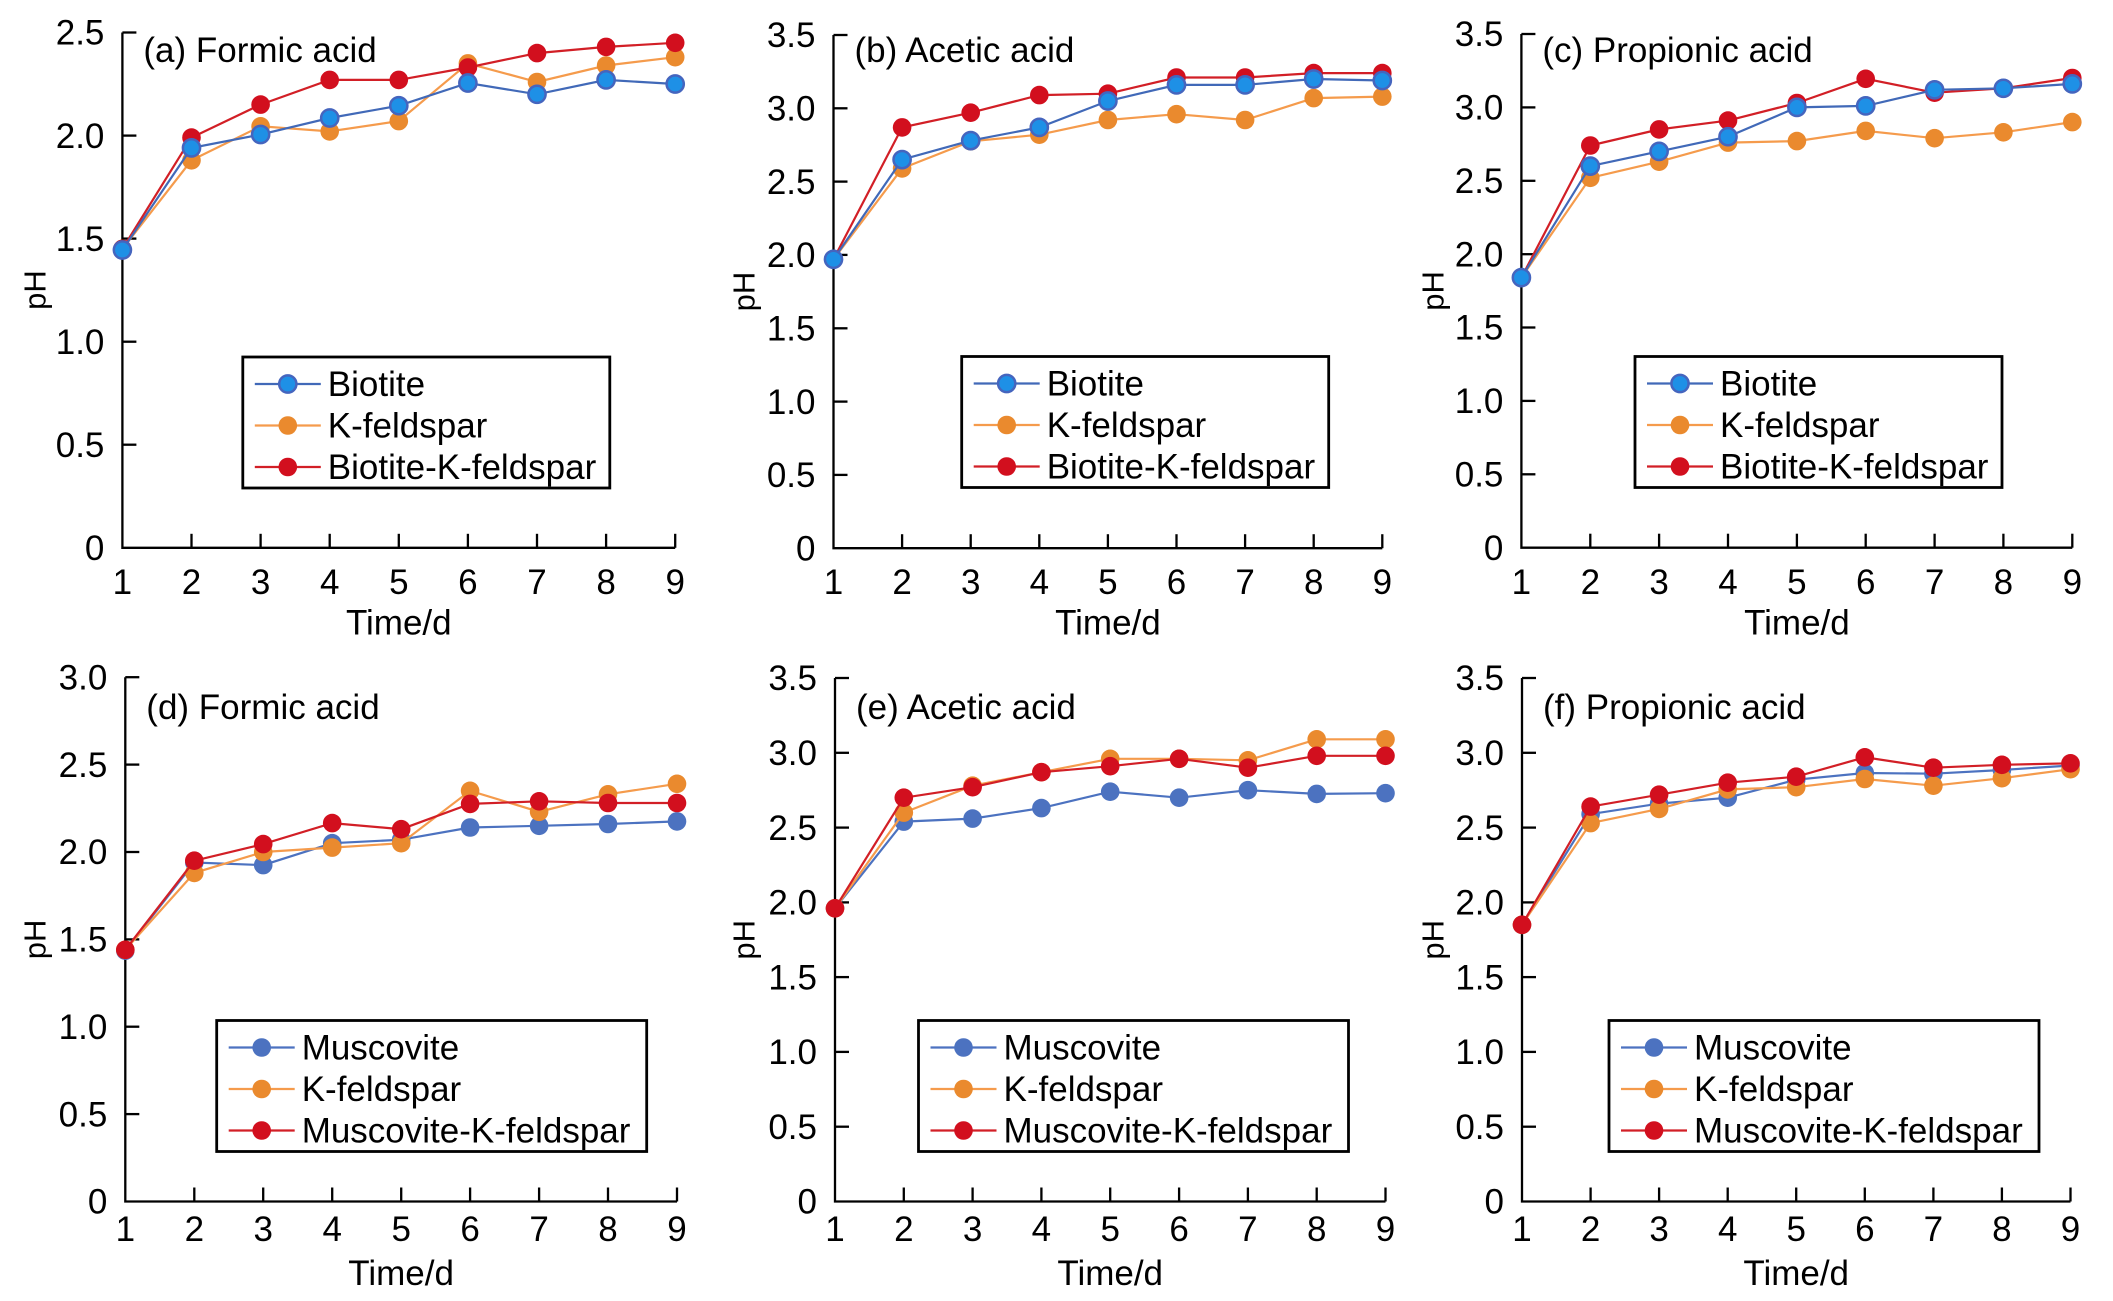 The height and width of the screenshot is (1301, 2113). I want to click on svg-text: (b) Acetic acid, so click(965, 50).